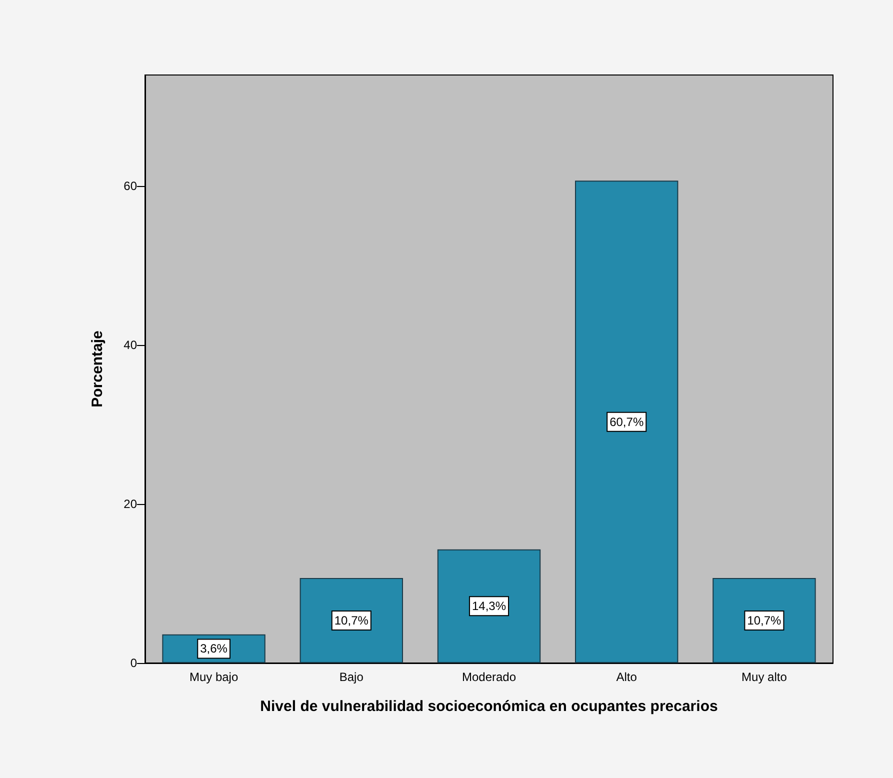 The width and height of the screenshot is (893, 778). Describe the element at coordinates (351, 677) in the screenshot. I see `x-tick-label: Bajo` at that location.